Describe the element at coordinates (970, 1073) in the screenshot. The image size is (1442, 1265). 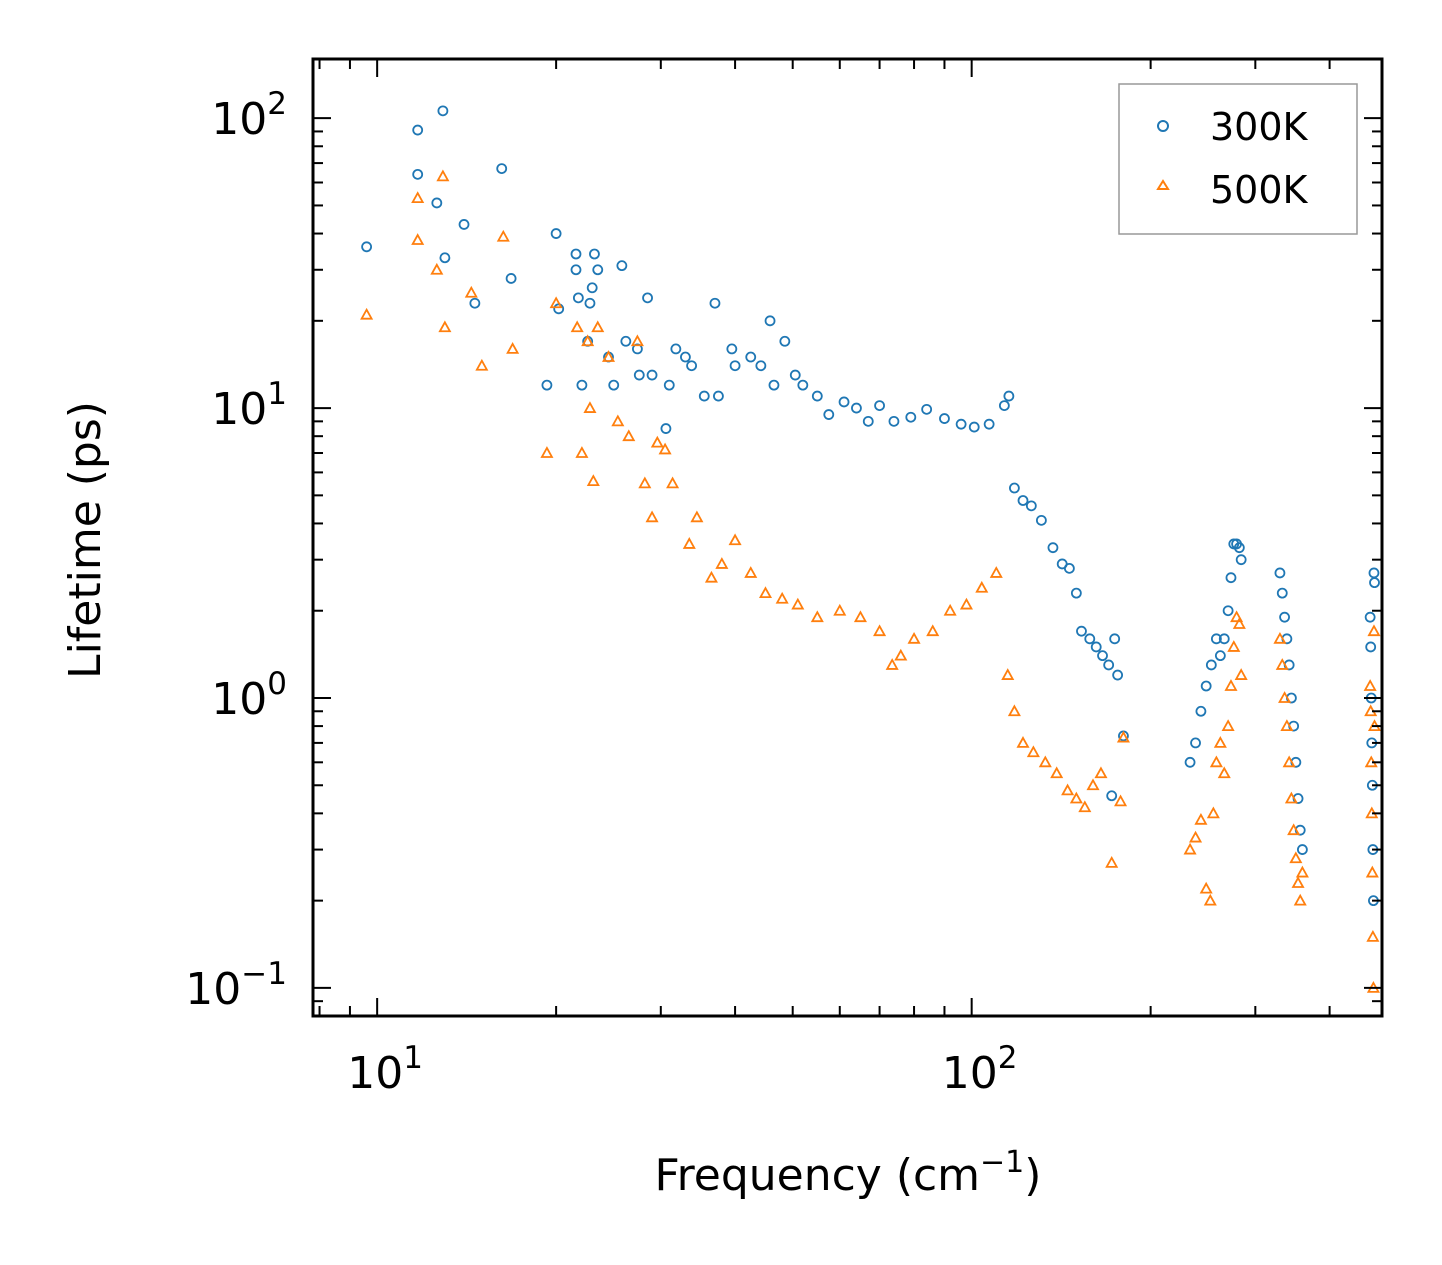
I see `x-tick-label-base: 10` at that location.